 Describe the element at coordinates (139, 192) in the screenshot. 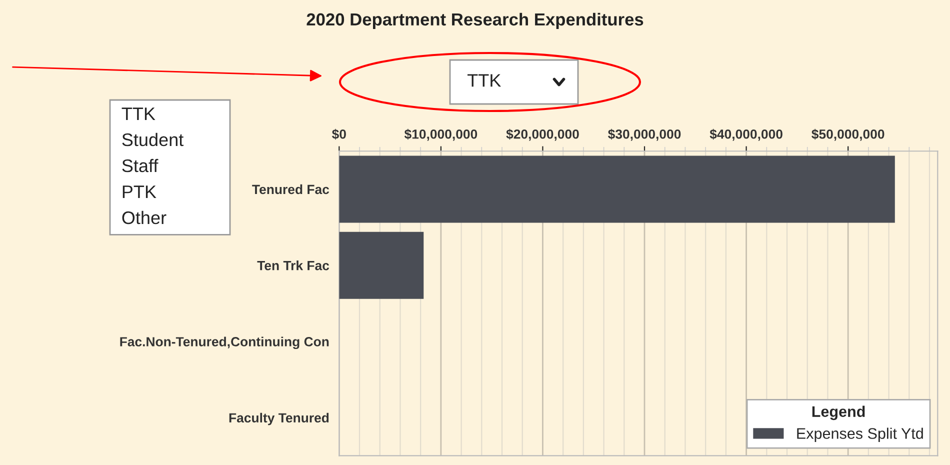

I see `text: PTK` at that location.